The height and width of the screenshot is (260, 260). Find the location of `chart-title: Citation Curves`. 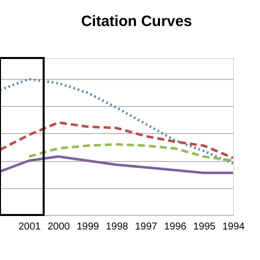

chart-title: Citation Curves is located at coordinates (136, 21).